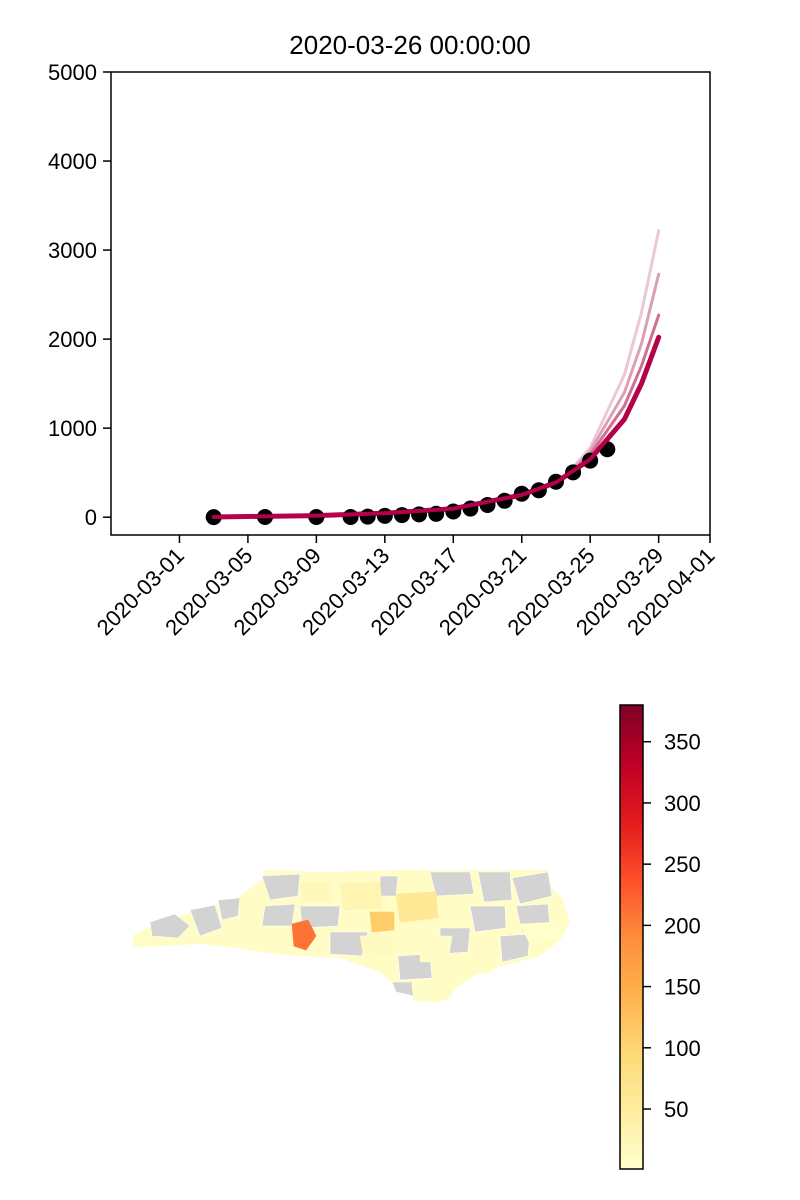  I want to click on colorbar-tick-label: 300, so click(682, 803).